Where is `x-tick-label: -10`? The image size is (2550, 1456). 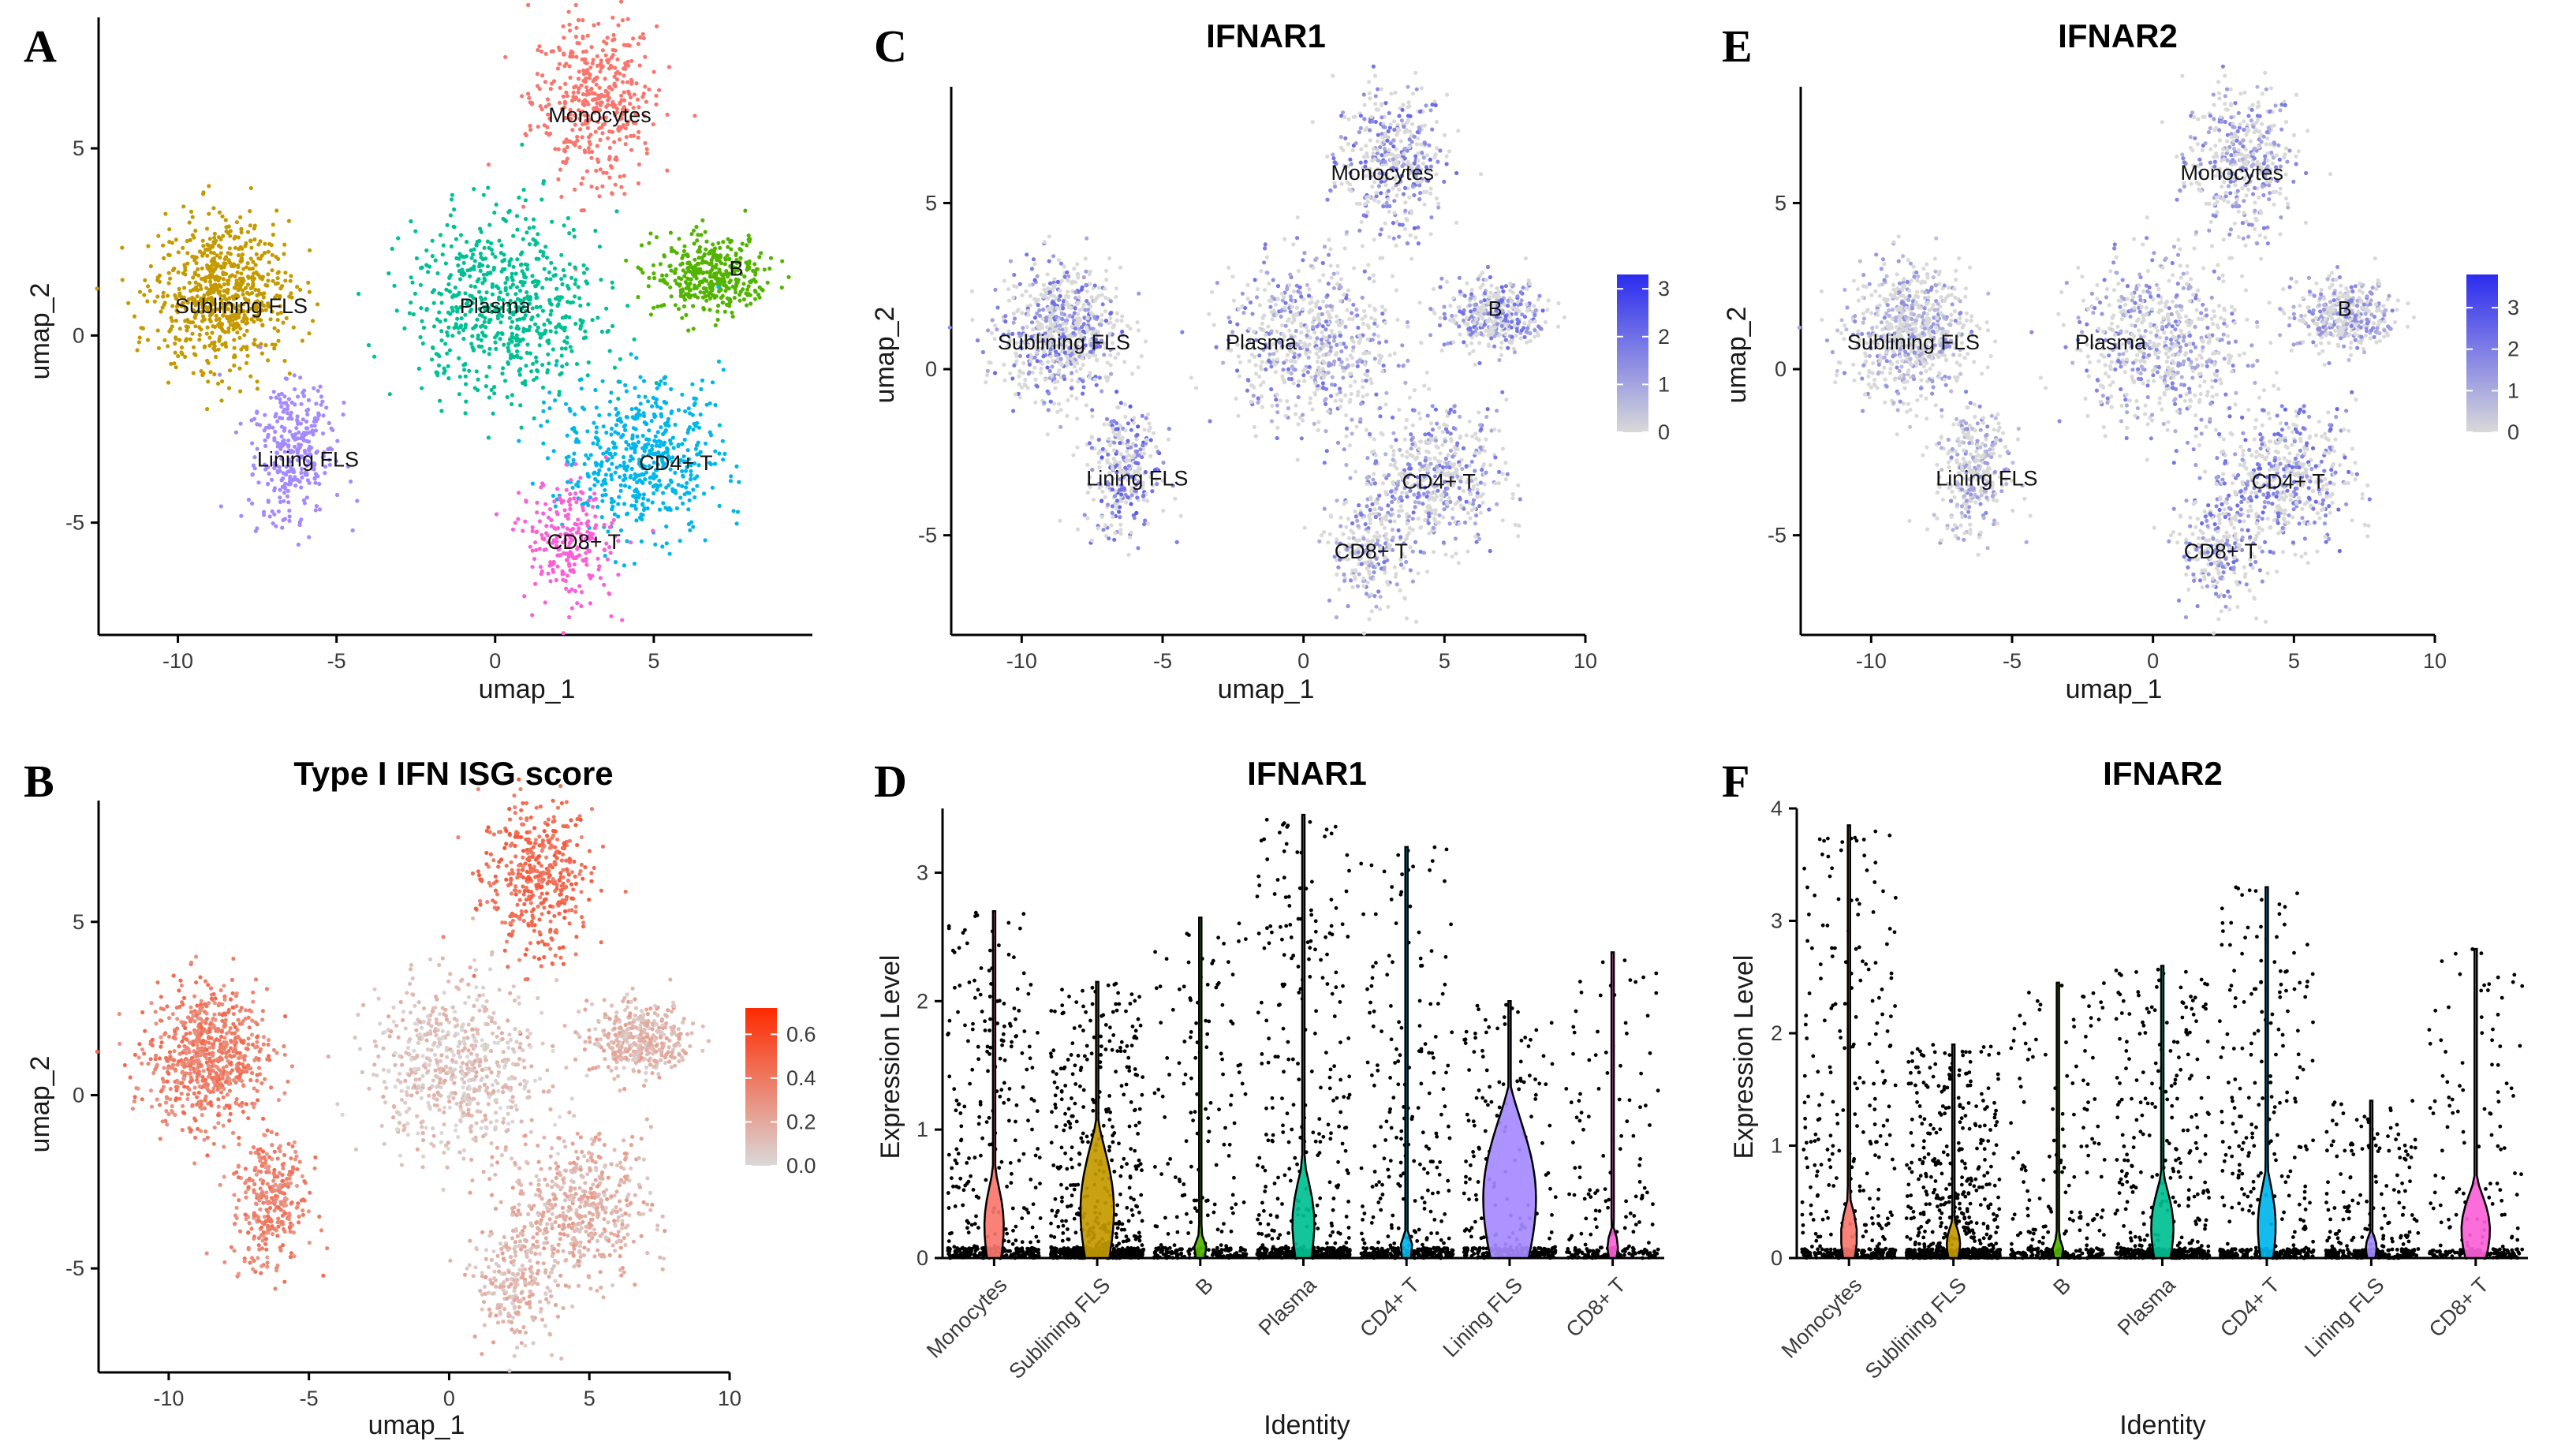 x-tick-label: -10 is located at coordinates (168, 1398).